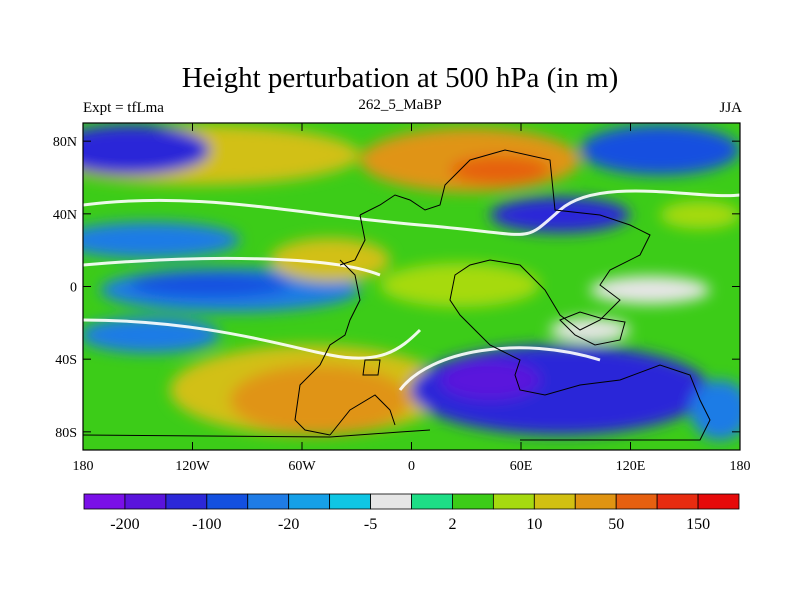 This screenshot has width=800, height=600. I want to click on lon-tick-label: 0, so click(411, 466).